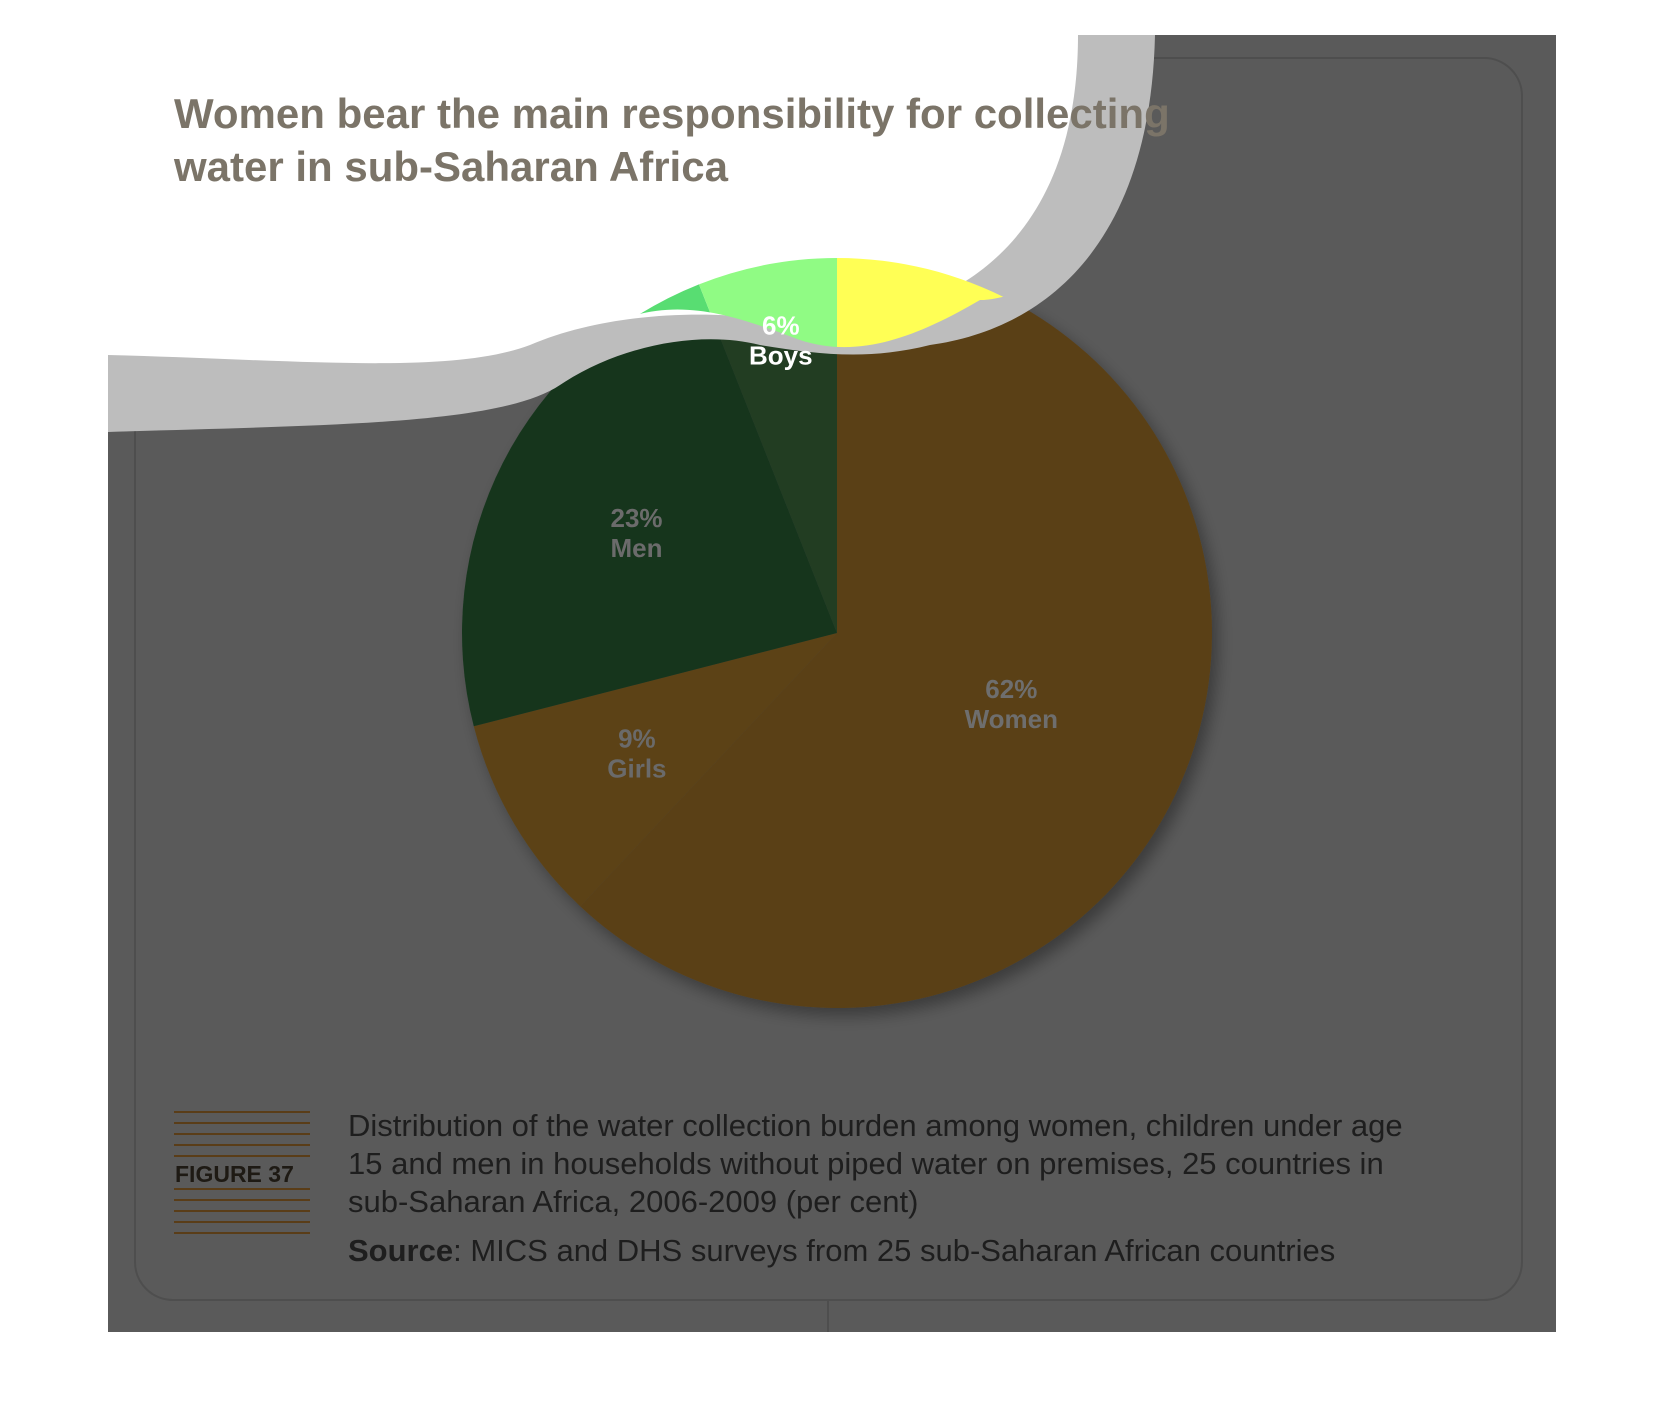 This screenshot has height=1418, width=1654. Describe the element at coordinates (400, 1250) in the screenshot. I see `source-label: Source` at that location.